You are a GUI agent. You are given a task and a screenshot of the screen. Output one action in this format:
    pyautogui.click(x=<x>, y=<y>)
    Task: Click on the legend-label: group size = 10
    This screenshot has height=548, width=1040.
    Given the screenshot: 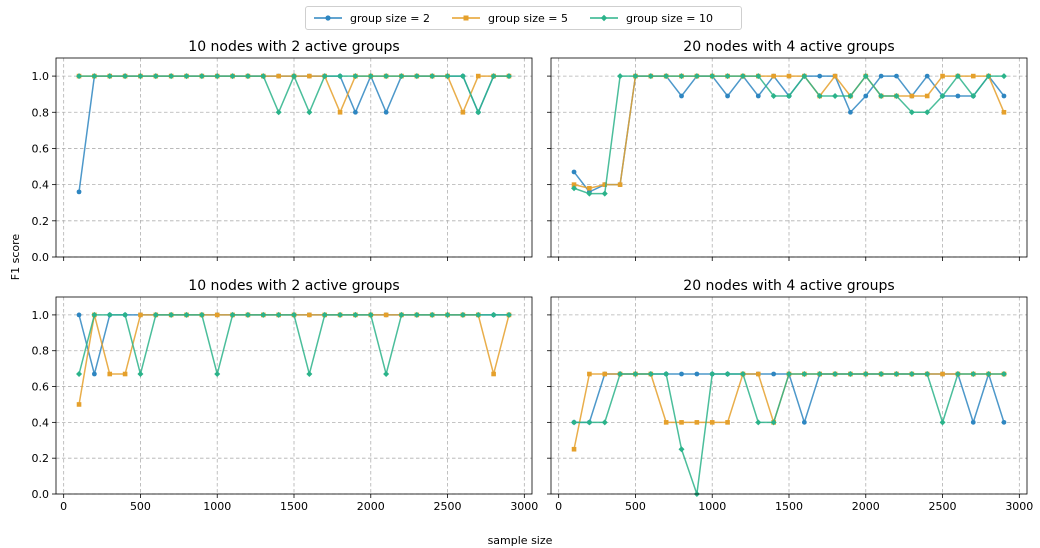 What is the action you would take?
    pyautogui.click(x=669, y=18)
    